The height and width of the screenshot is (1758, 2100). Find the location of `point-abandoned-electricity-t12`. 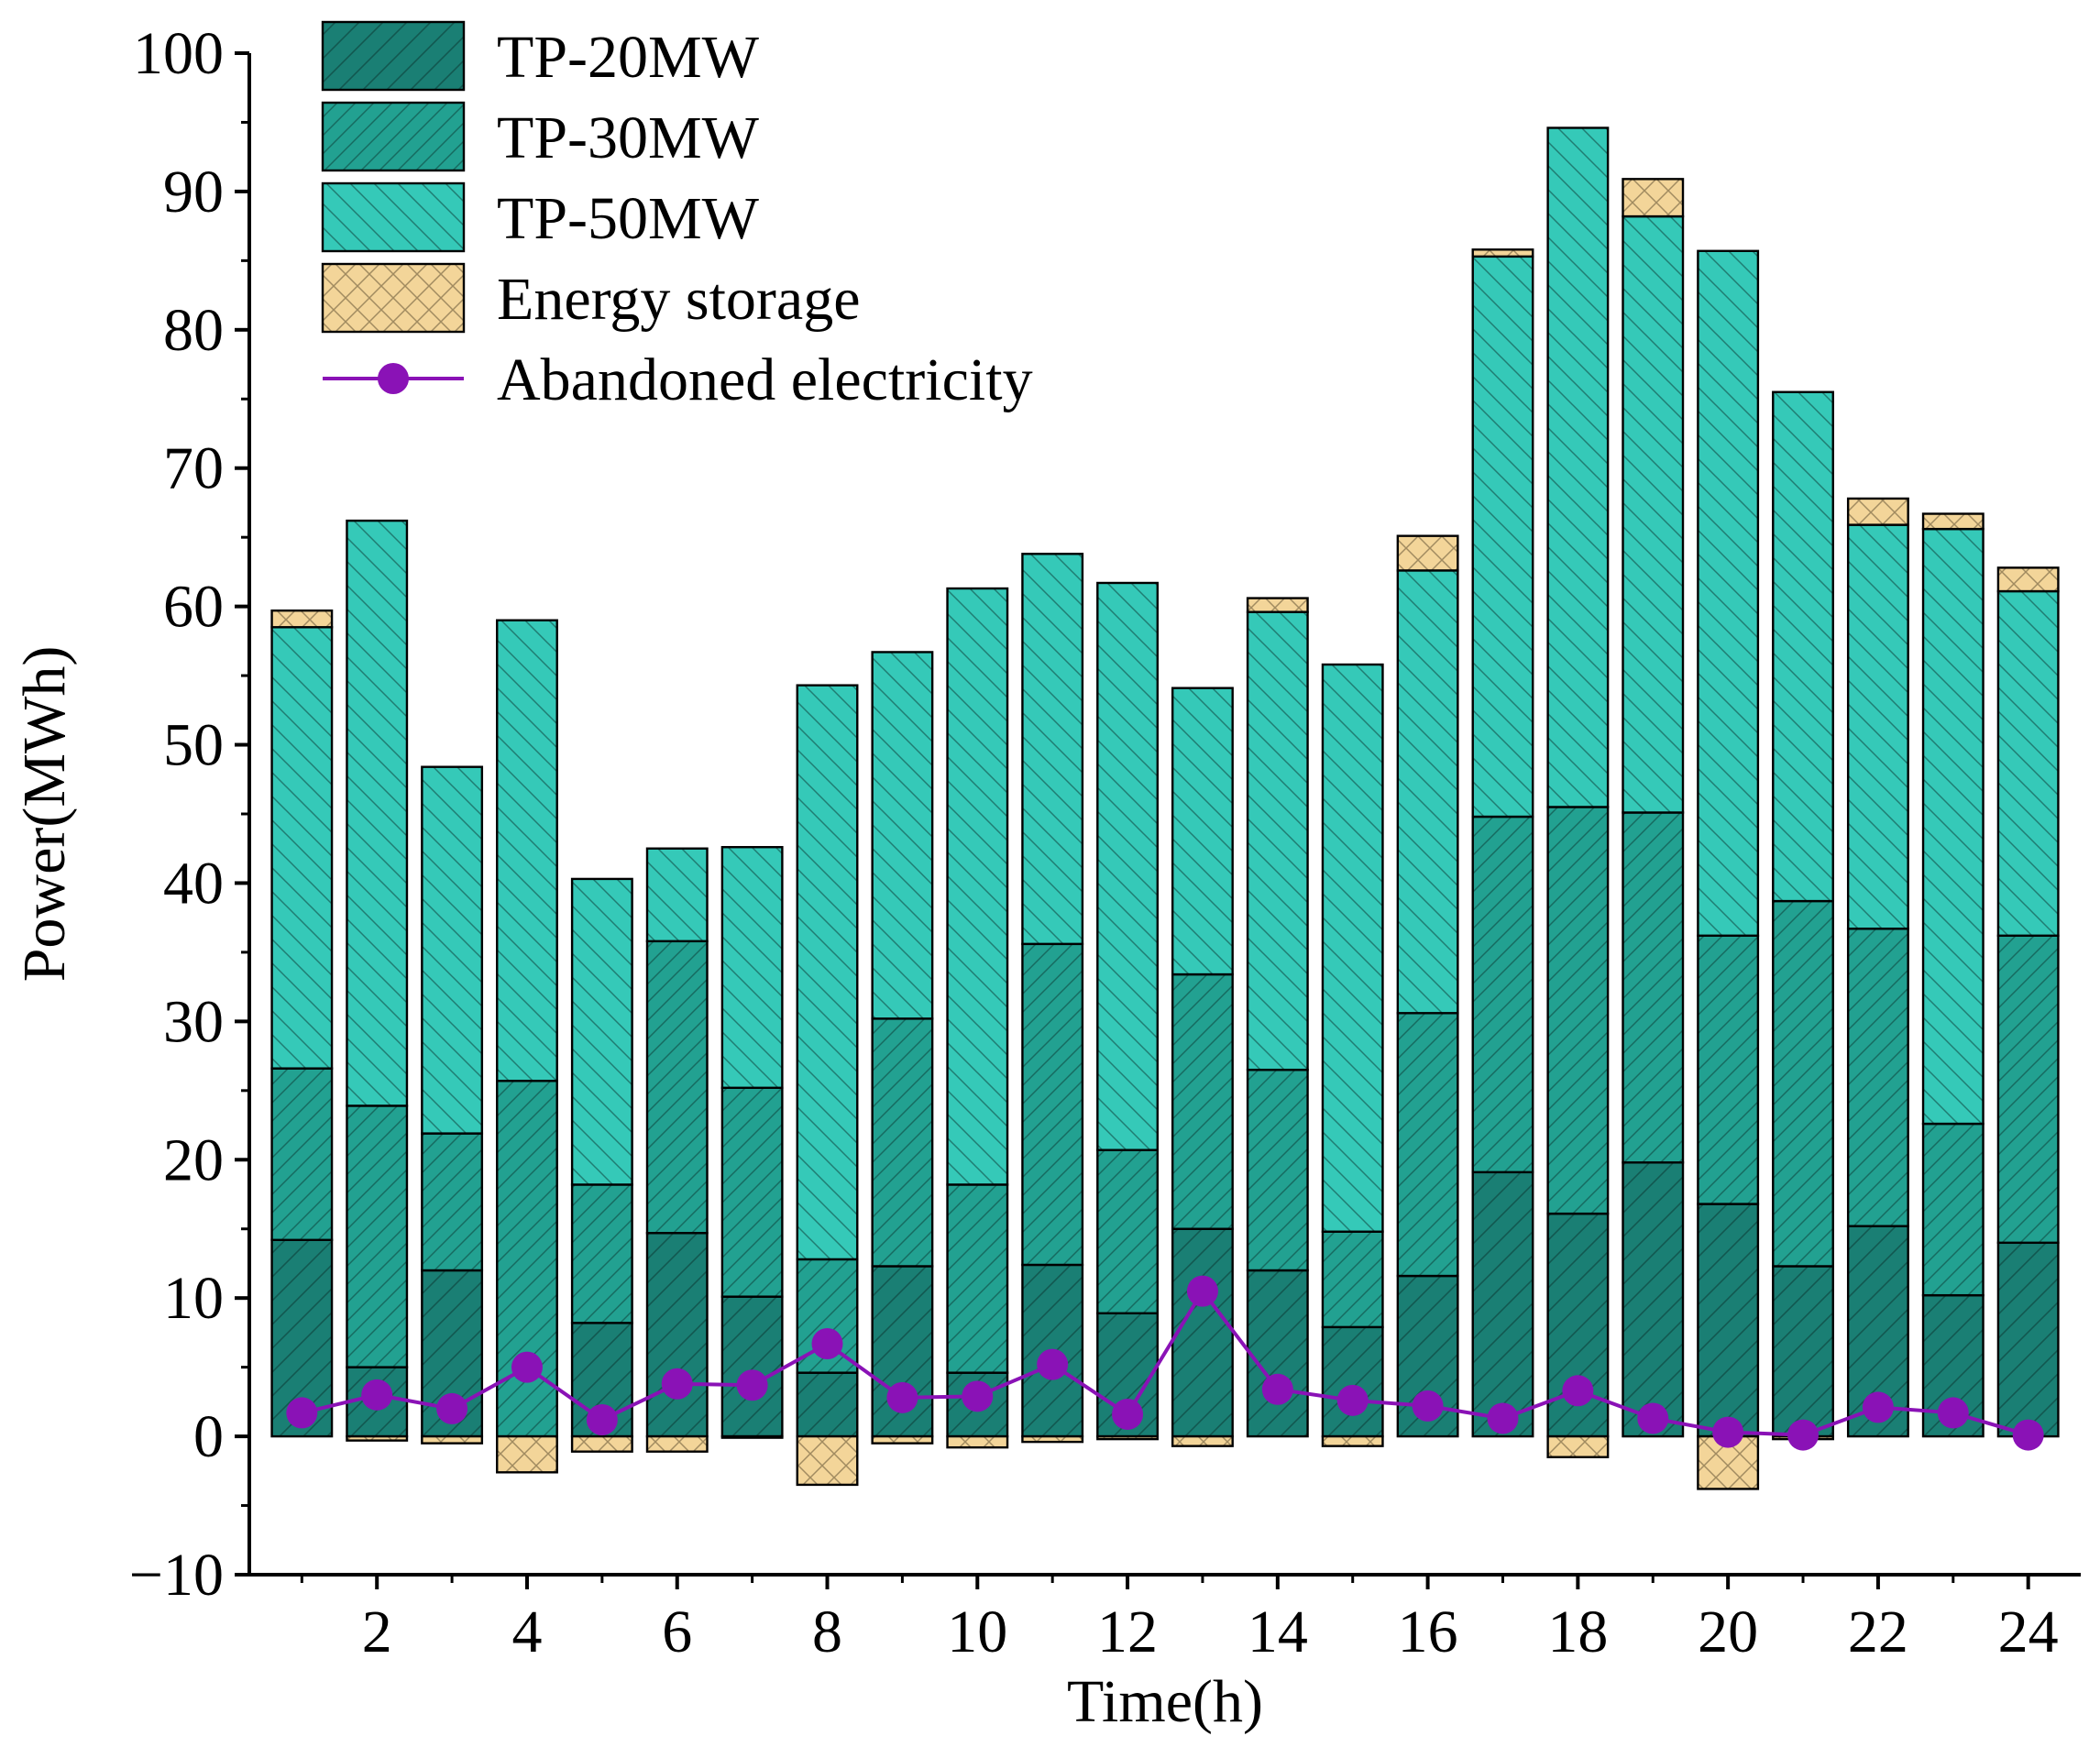

point-abandoned-electricity-t12 is located at coordinates (1128, 1414).